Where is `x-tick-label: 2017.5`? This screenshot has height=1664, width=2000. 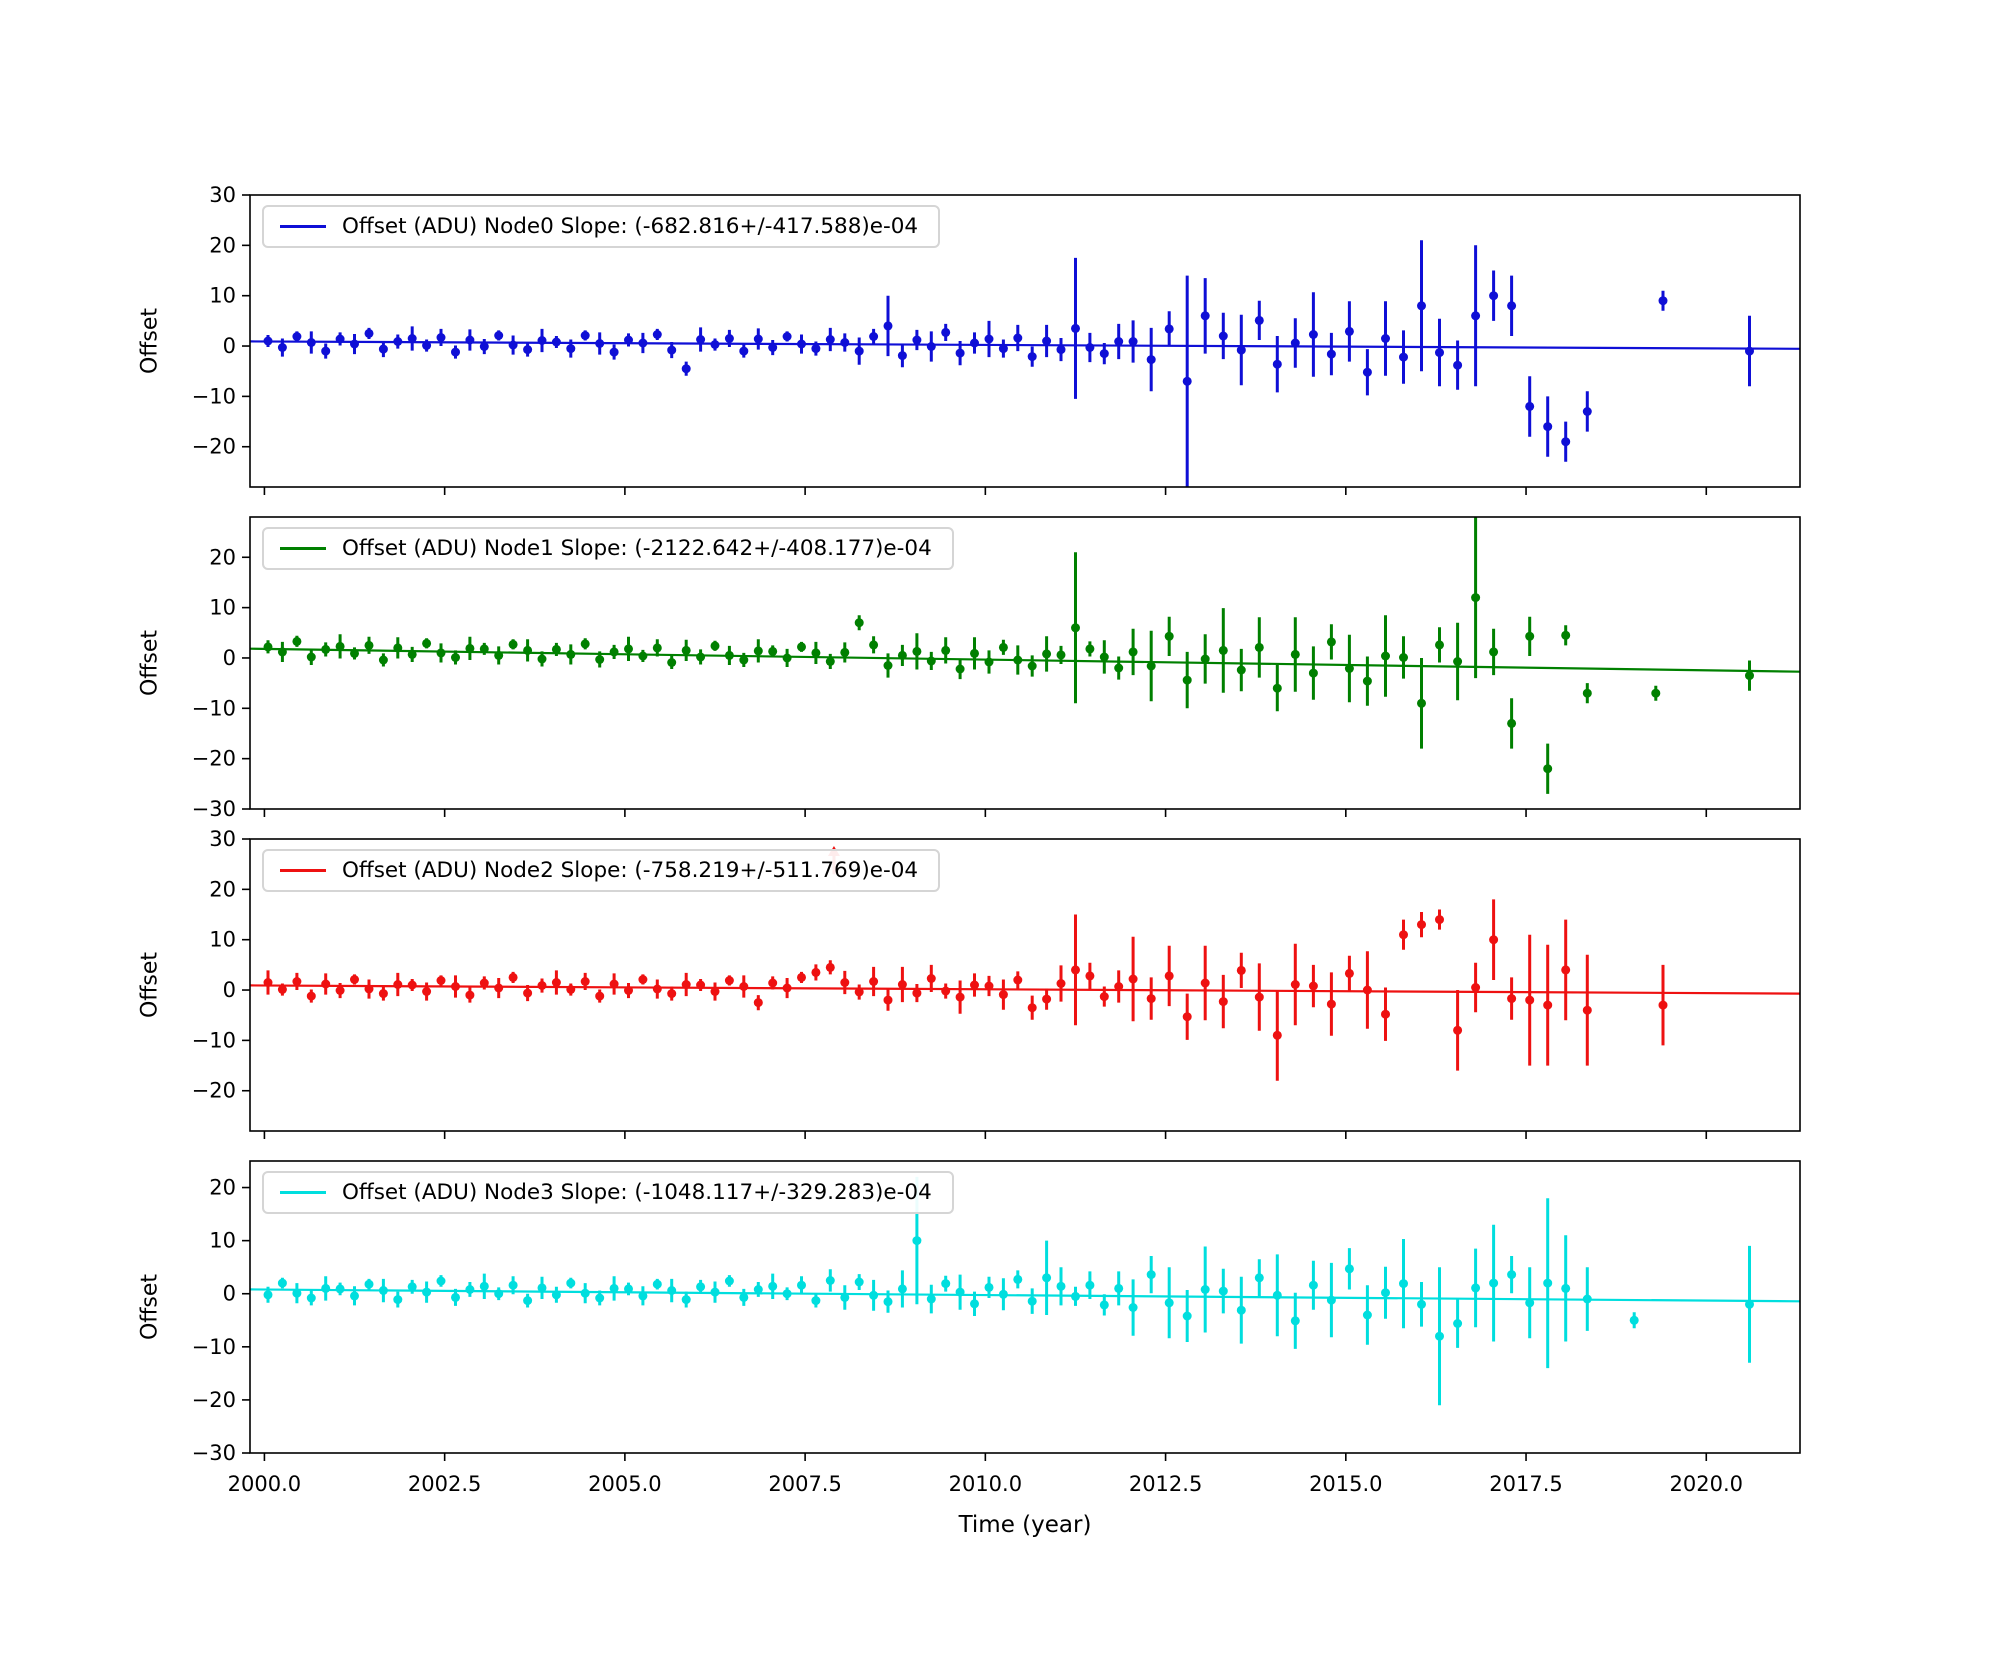
x-tick-label: 2017.5 is located at coordinates (1525, 1484).